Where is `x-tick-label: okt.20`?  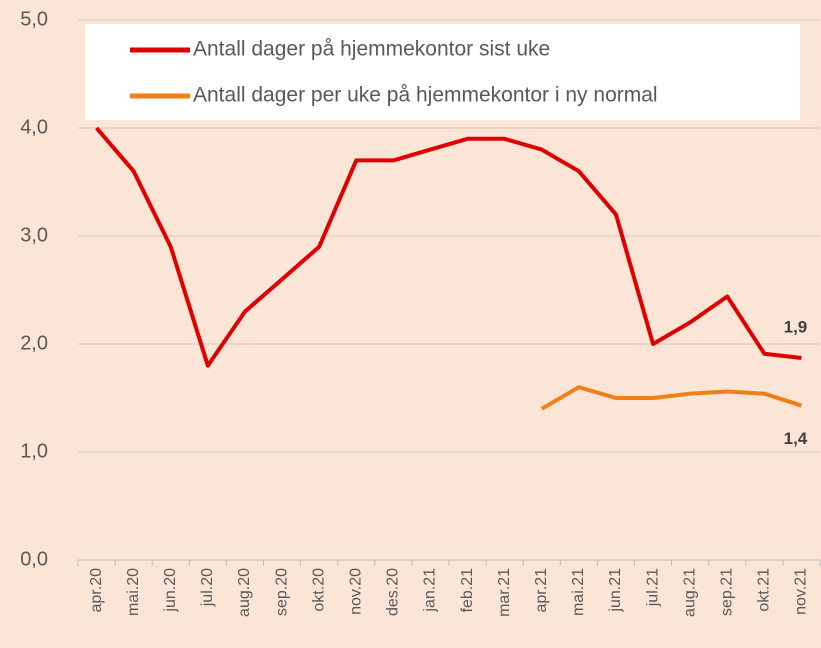 x-tick-label: okt.20 is located at coordinates (318, 590).